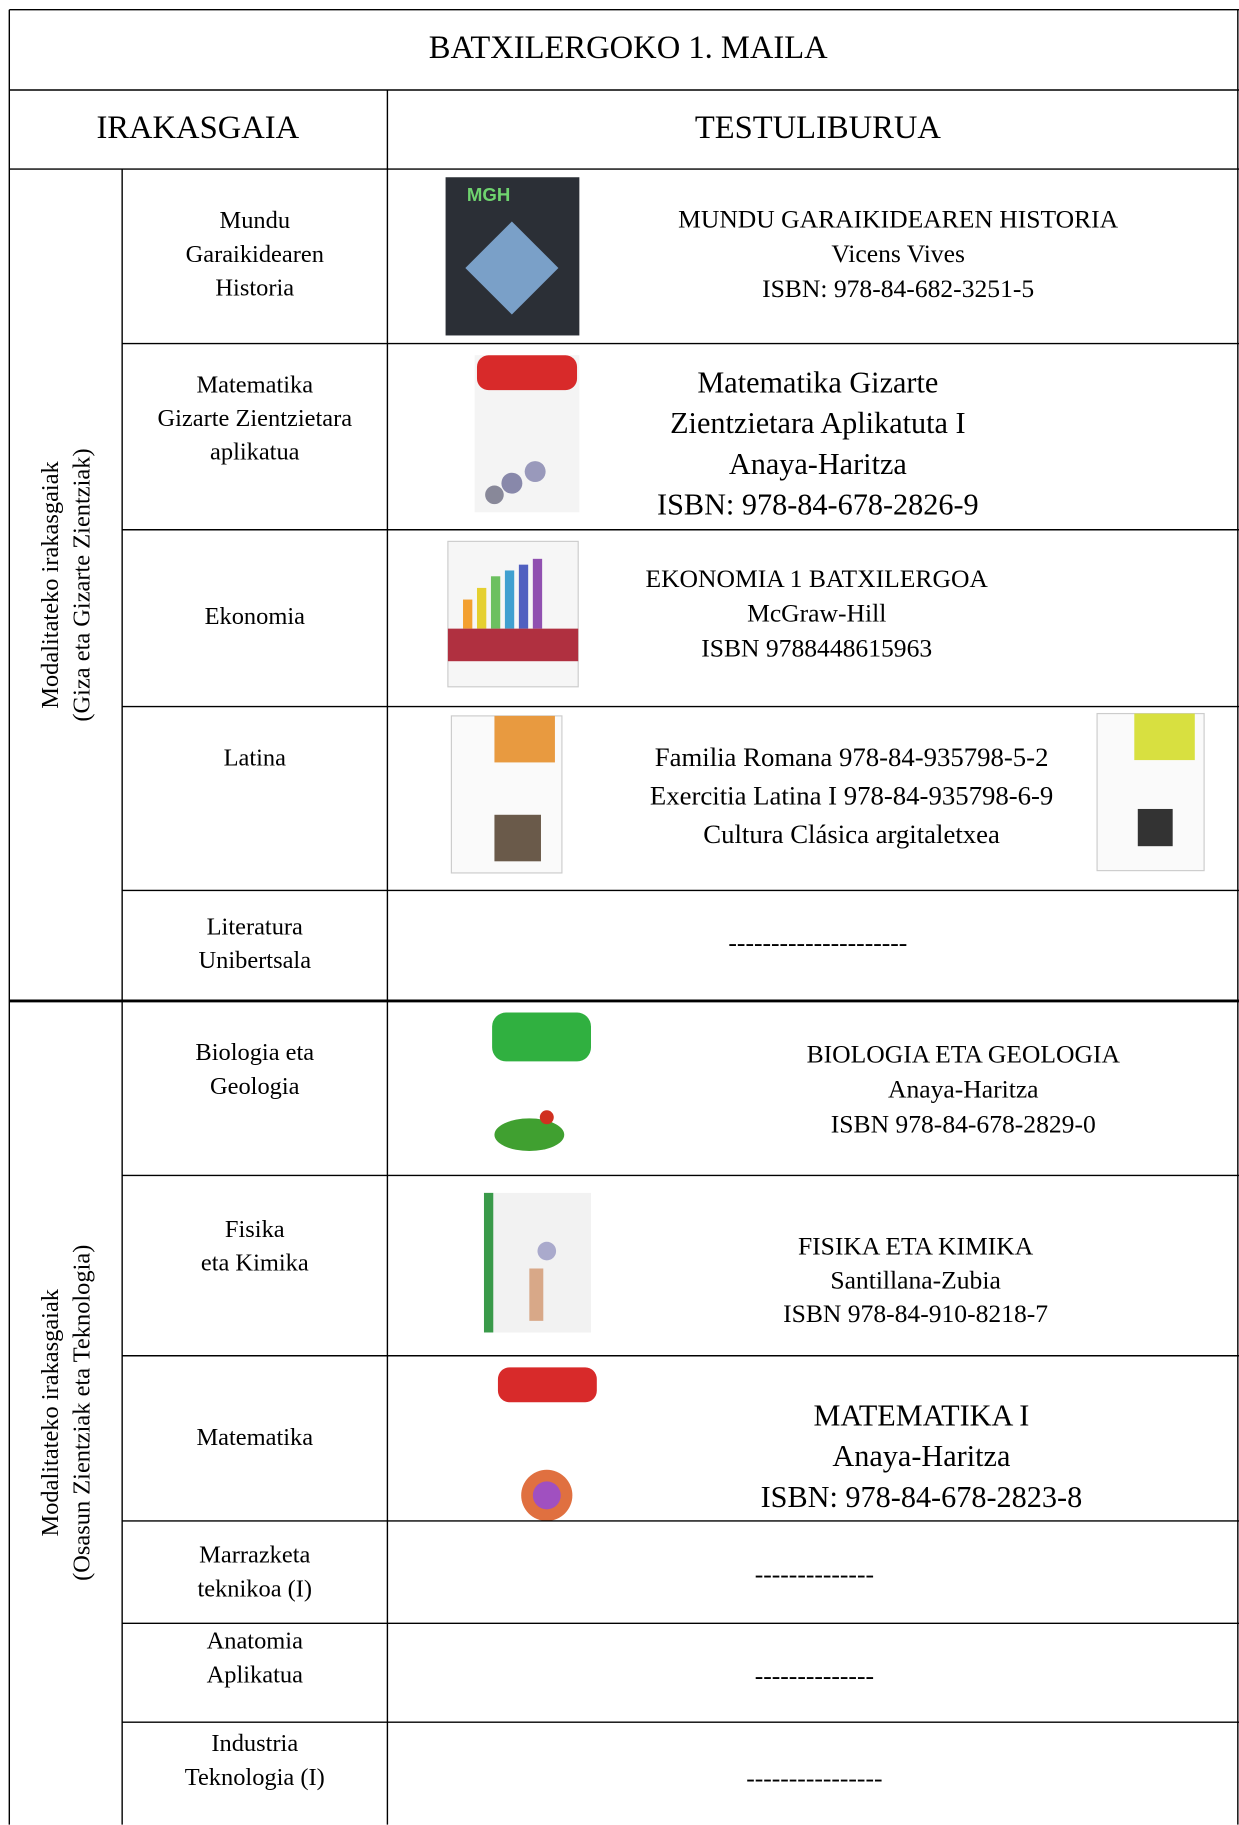 The image size is (1239, 1825). I want to click on book-info: Exercitia Latina I 978-84-935798-6-9, so click(851, 796).